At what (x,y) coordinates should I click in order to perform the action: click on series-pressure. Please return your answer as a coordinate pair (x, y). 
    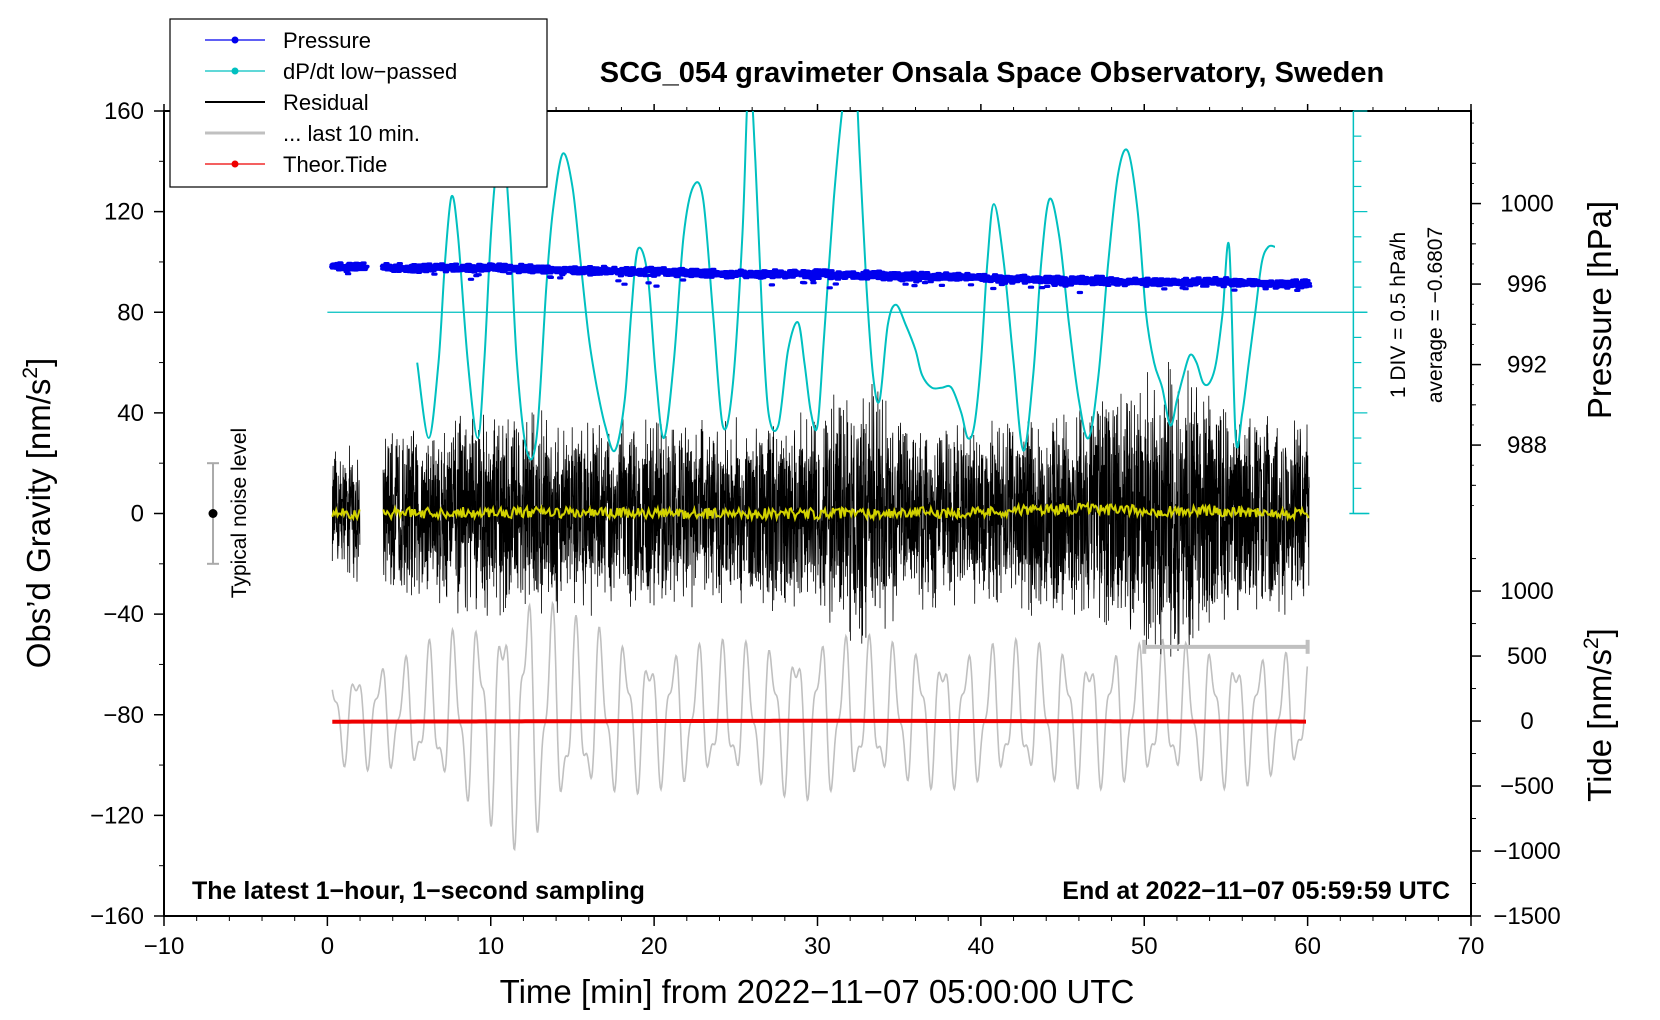
    Looking at the image, I should click on (821, 278).